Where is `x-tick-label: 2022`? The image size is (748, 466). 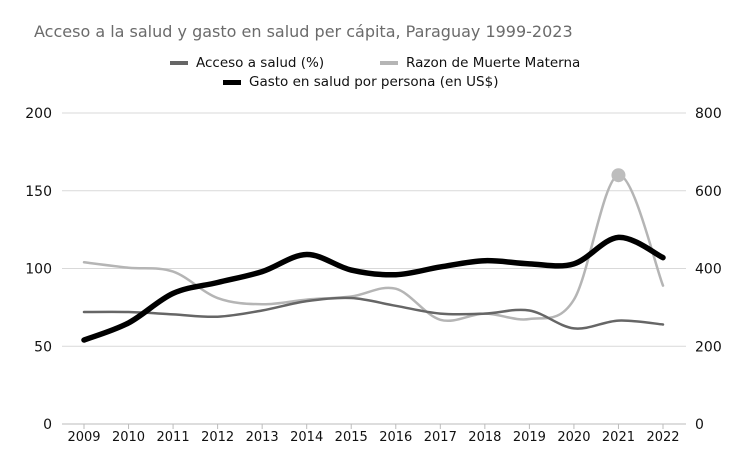 x-tick-label: 2022 is located at coordinates (662, 437).